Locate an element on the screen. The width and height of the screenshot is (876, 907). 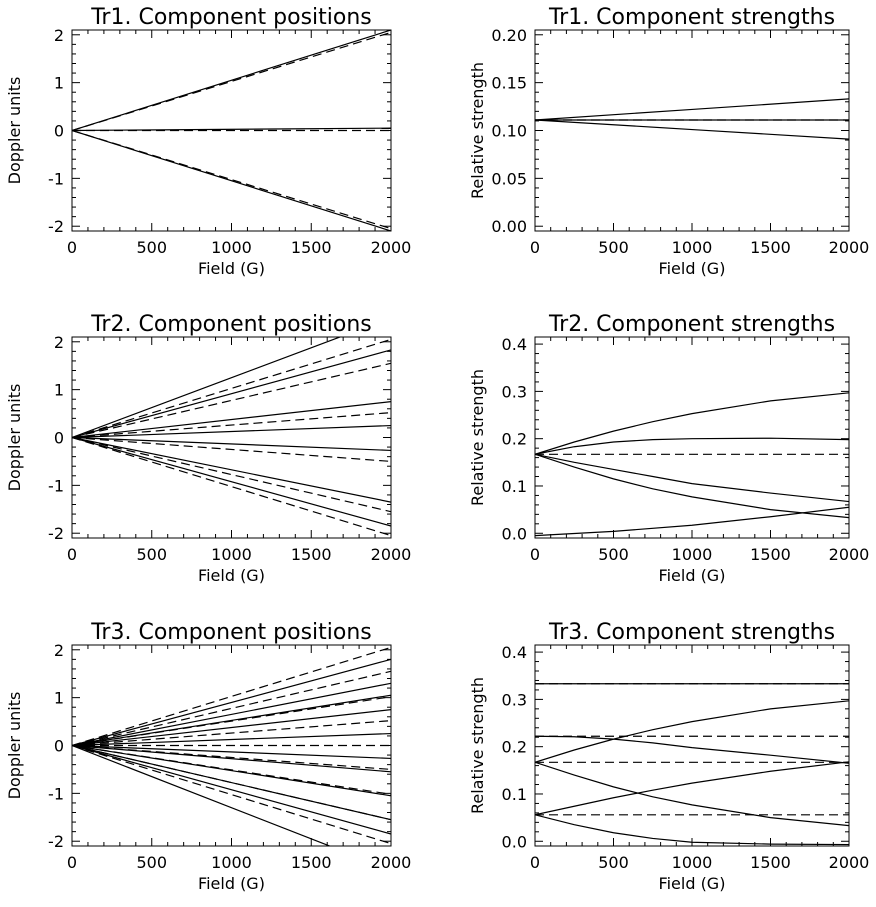
series-line-4-dashed is located at coordinates (231, 81).